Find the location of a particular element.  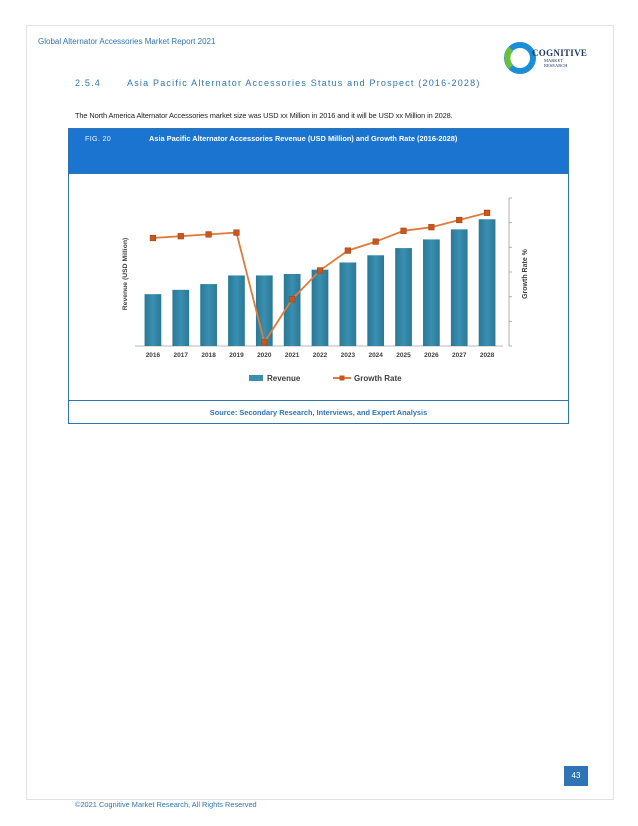

y-axis-right-title: Growth Rate % is located at coordinates (525, 273).